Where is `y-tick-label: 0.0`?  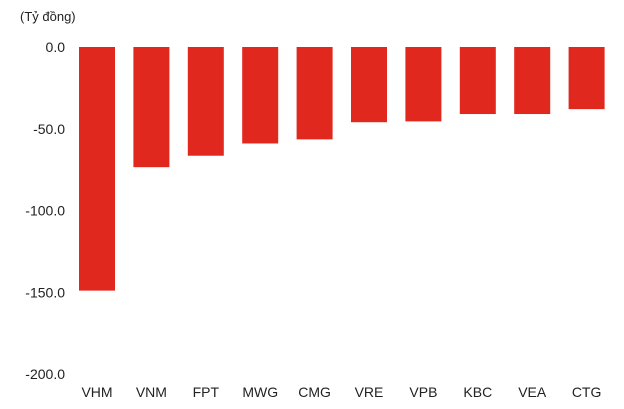
y-tick-label: 0.0 is located at coordinates (56, 47).